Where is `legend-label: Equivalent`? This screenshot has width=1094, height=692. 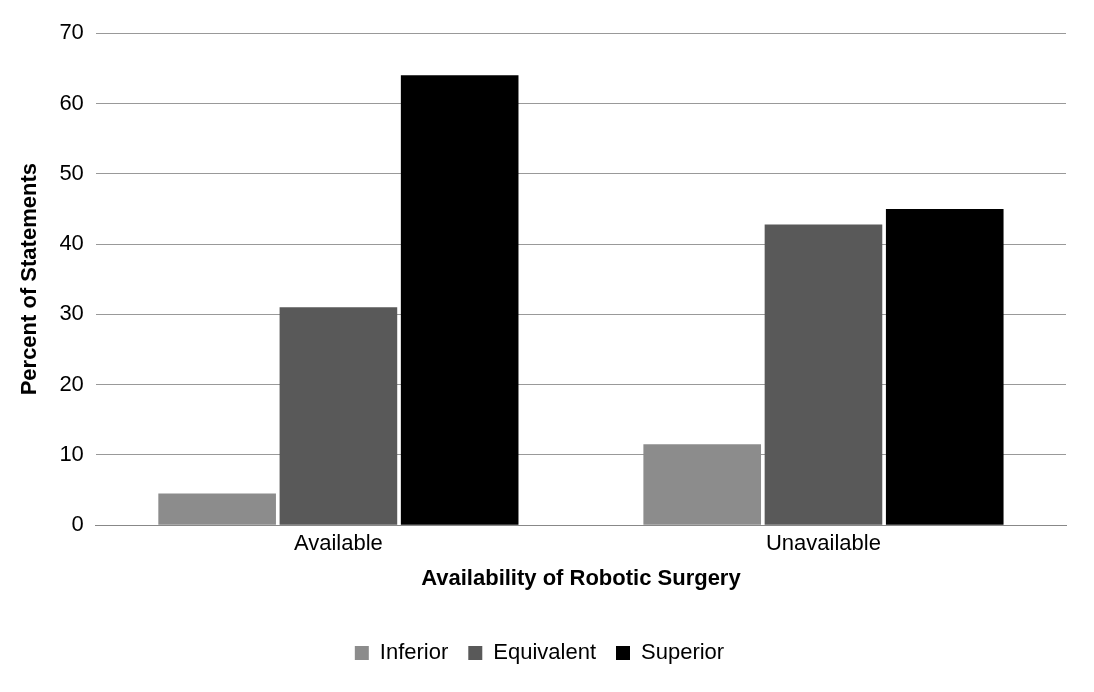 legend-label: Equivalent is located at coordinates (545, 652).